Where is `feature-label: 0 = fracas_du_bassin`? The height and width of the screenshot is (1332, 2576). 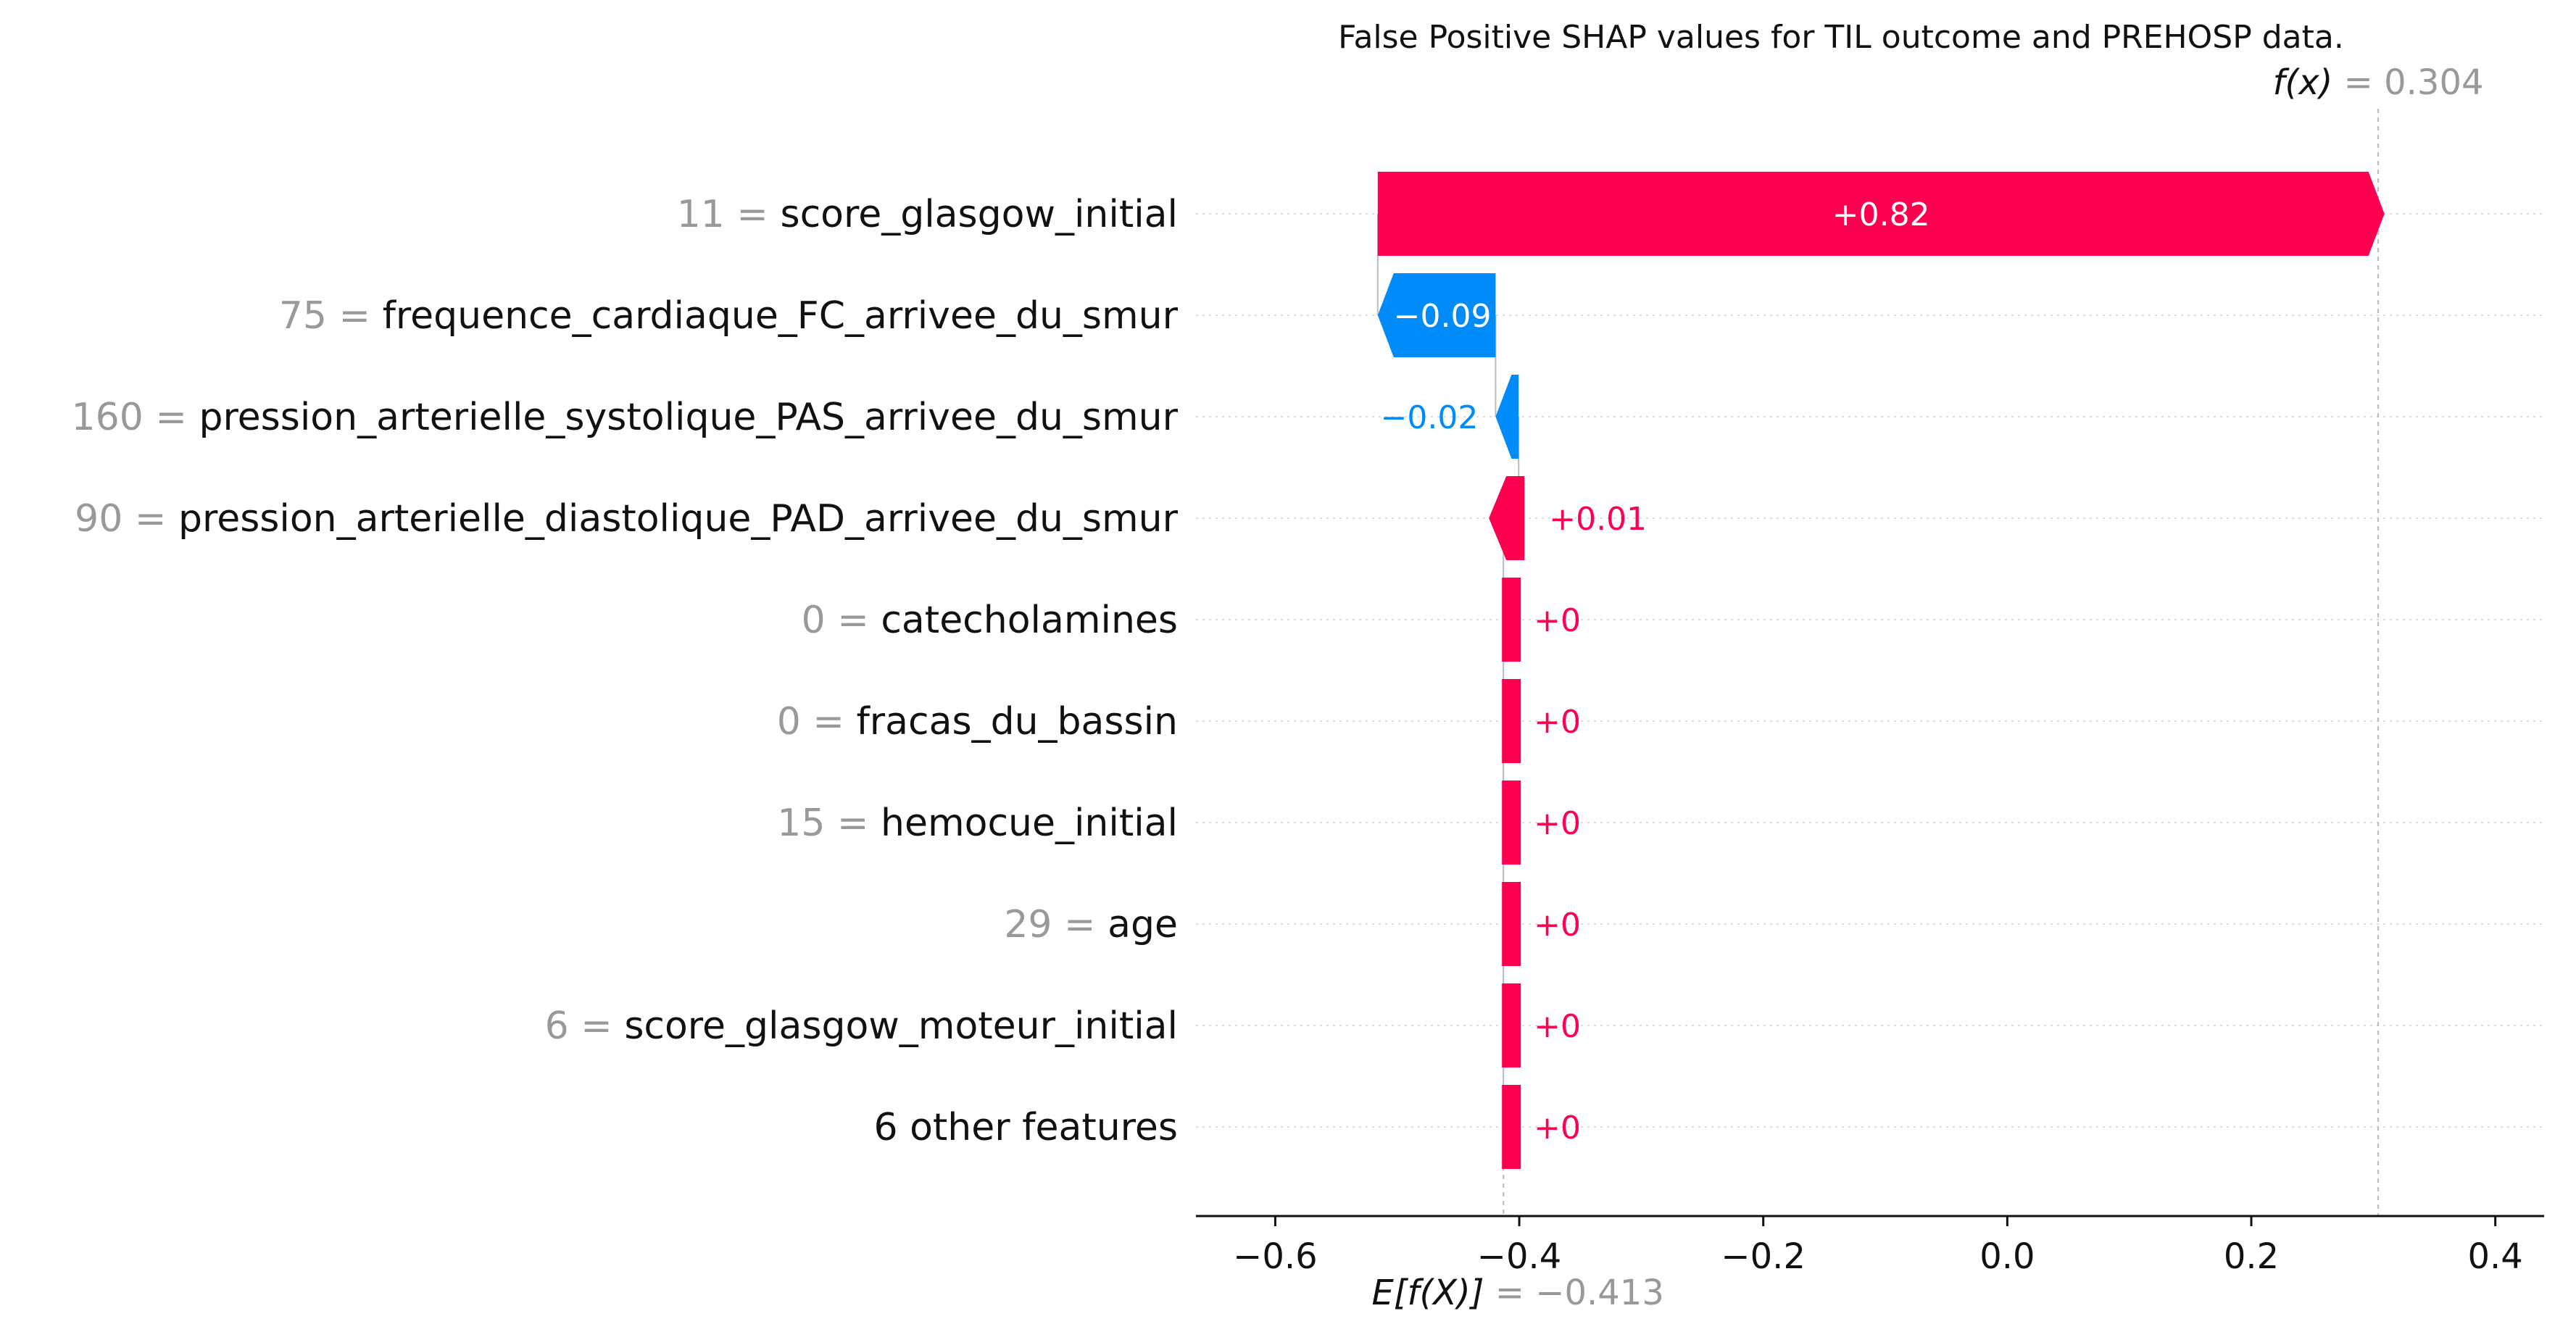 feature-label: 0 = fracas_du_bassin is located at coordinates (977, 722).